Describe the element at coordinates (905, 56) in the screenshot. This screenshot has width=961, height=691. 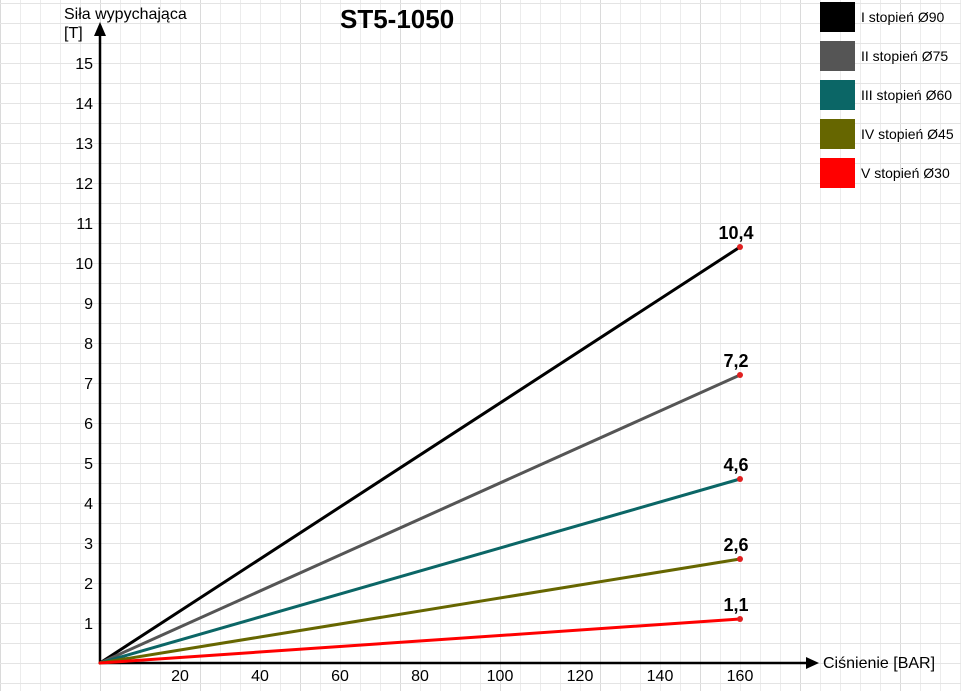
I see `legend-label: II stopień Ø75` at that location.